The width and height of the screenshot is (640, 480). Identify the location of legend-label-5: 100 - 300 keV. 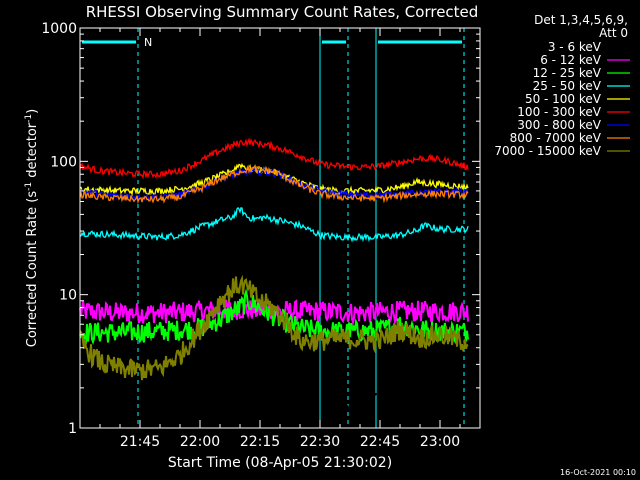
(559, 112).